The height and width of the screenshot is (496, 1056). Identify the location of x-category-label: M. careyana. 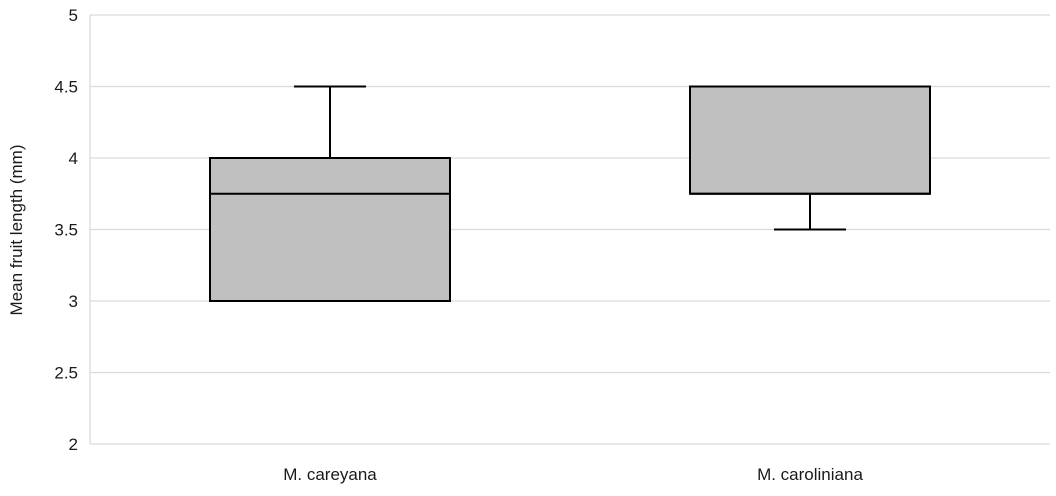
(330, 474).